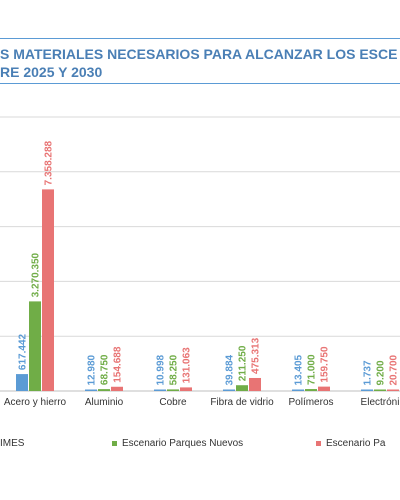 The width and height of the screenshot is (400, 500). What do you see at coordinates (187, 365) in the screenshot?
I see `data-label-2-2: 131.063` at bounding box center [187, 365].